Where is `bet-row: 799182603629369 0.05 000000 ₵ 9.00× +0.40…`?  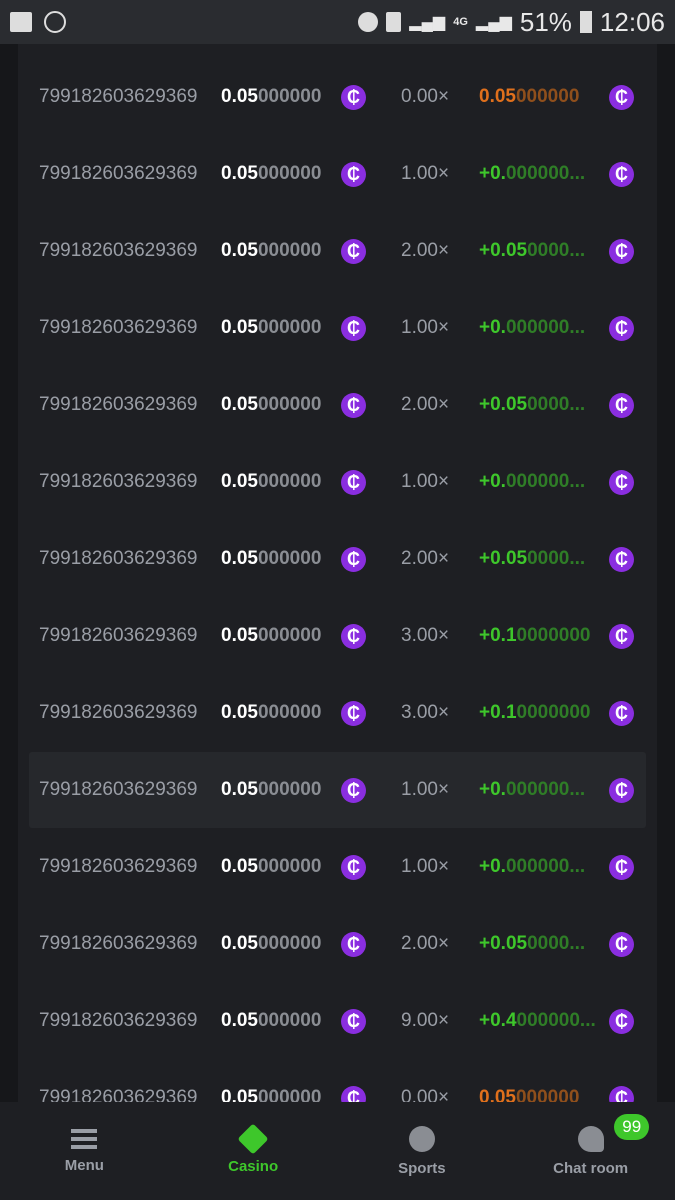
bet-row: 799182603629369 0.05 000000 ₵ 9.00× +0.40… is located at coordinates (337, 1021).